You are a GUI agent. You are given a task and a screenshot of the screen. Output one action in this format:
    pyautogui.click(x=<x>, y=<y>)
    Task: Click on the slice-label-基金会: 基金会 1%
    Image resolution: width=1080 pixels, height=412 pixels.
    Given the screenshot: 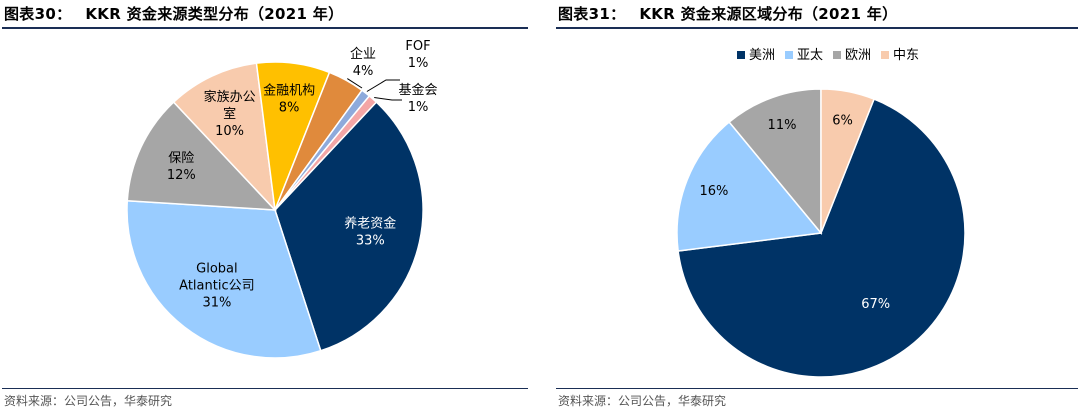 What is the action you would take?
    pyautogui.click(x=417, y=98)
    